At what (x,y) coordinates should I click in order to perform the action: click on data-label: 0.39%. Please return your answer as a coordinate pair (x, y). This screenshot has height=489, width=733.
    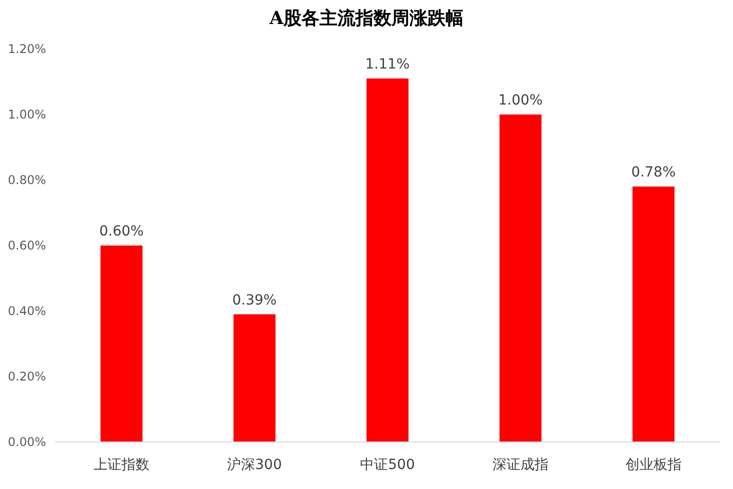
    Looking at the image, I should click on (254, 300).